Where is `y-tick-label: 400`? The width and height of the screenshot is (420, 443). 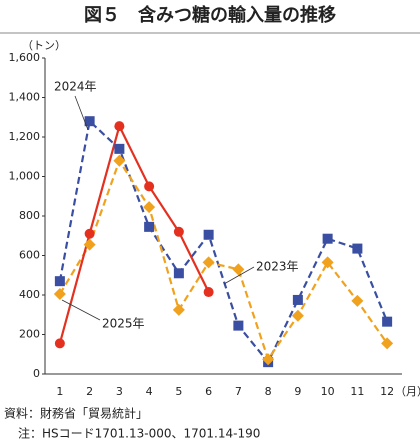
y-tick-label: 400 is located at coordinates (29, 294).